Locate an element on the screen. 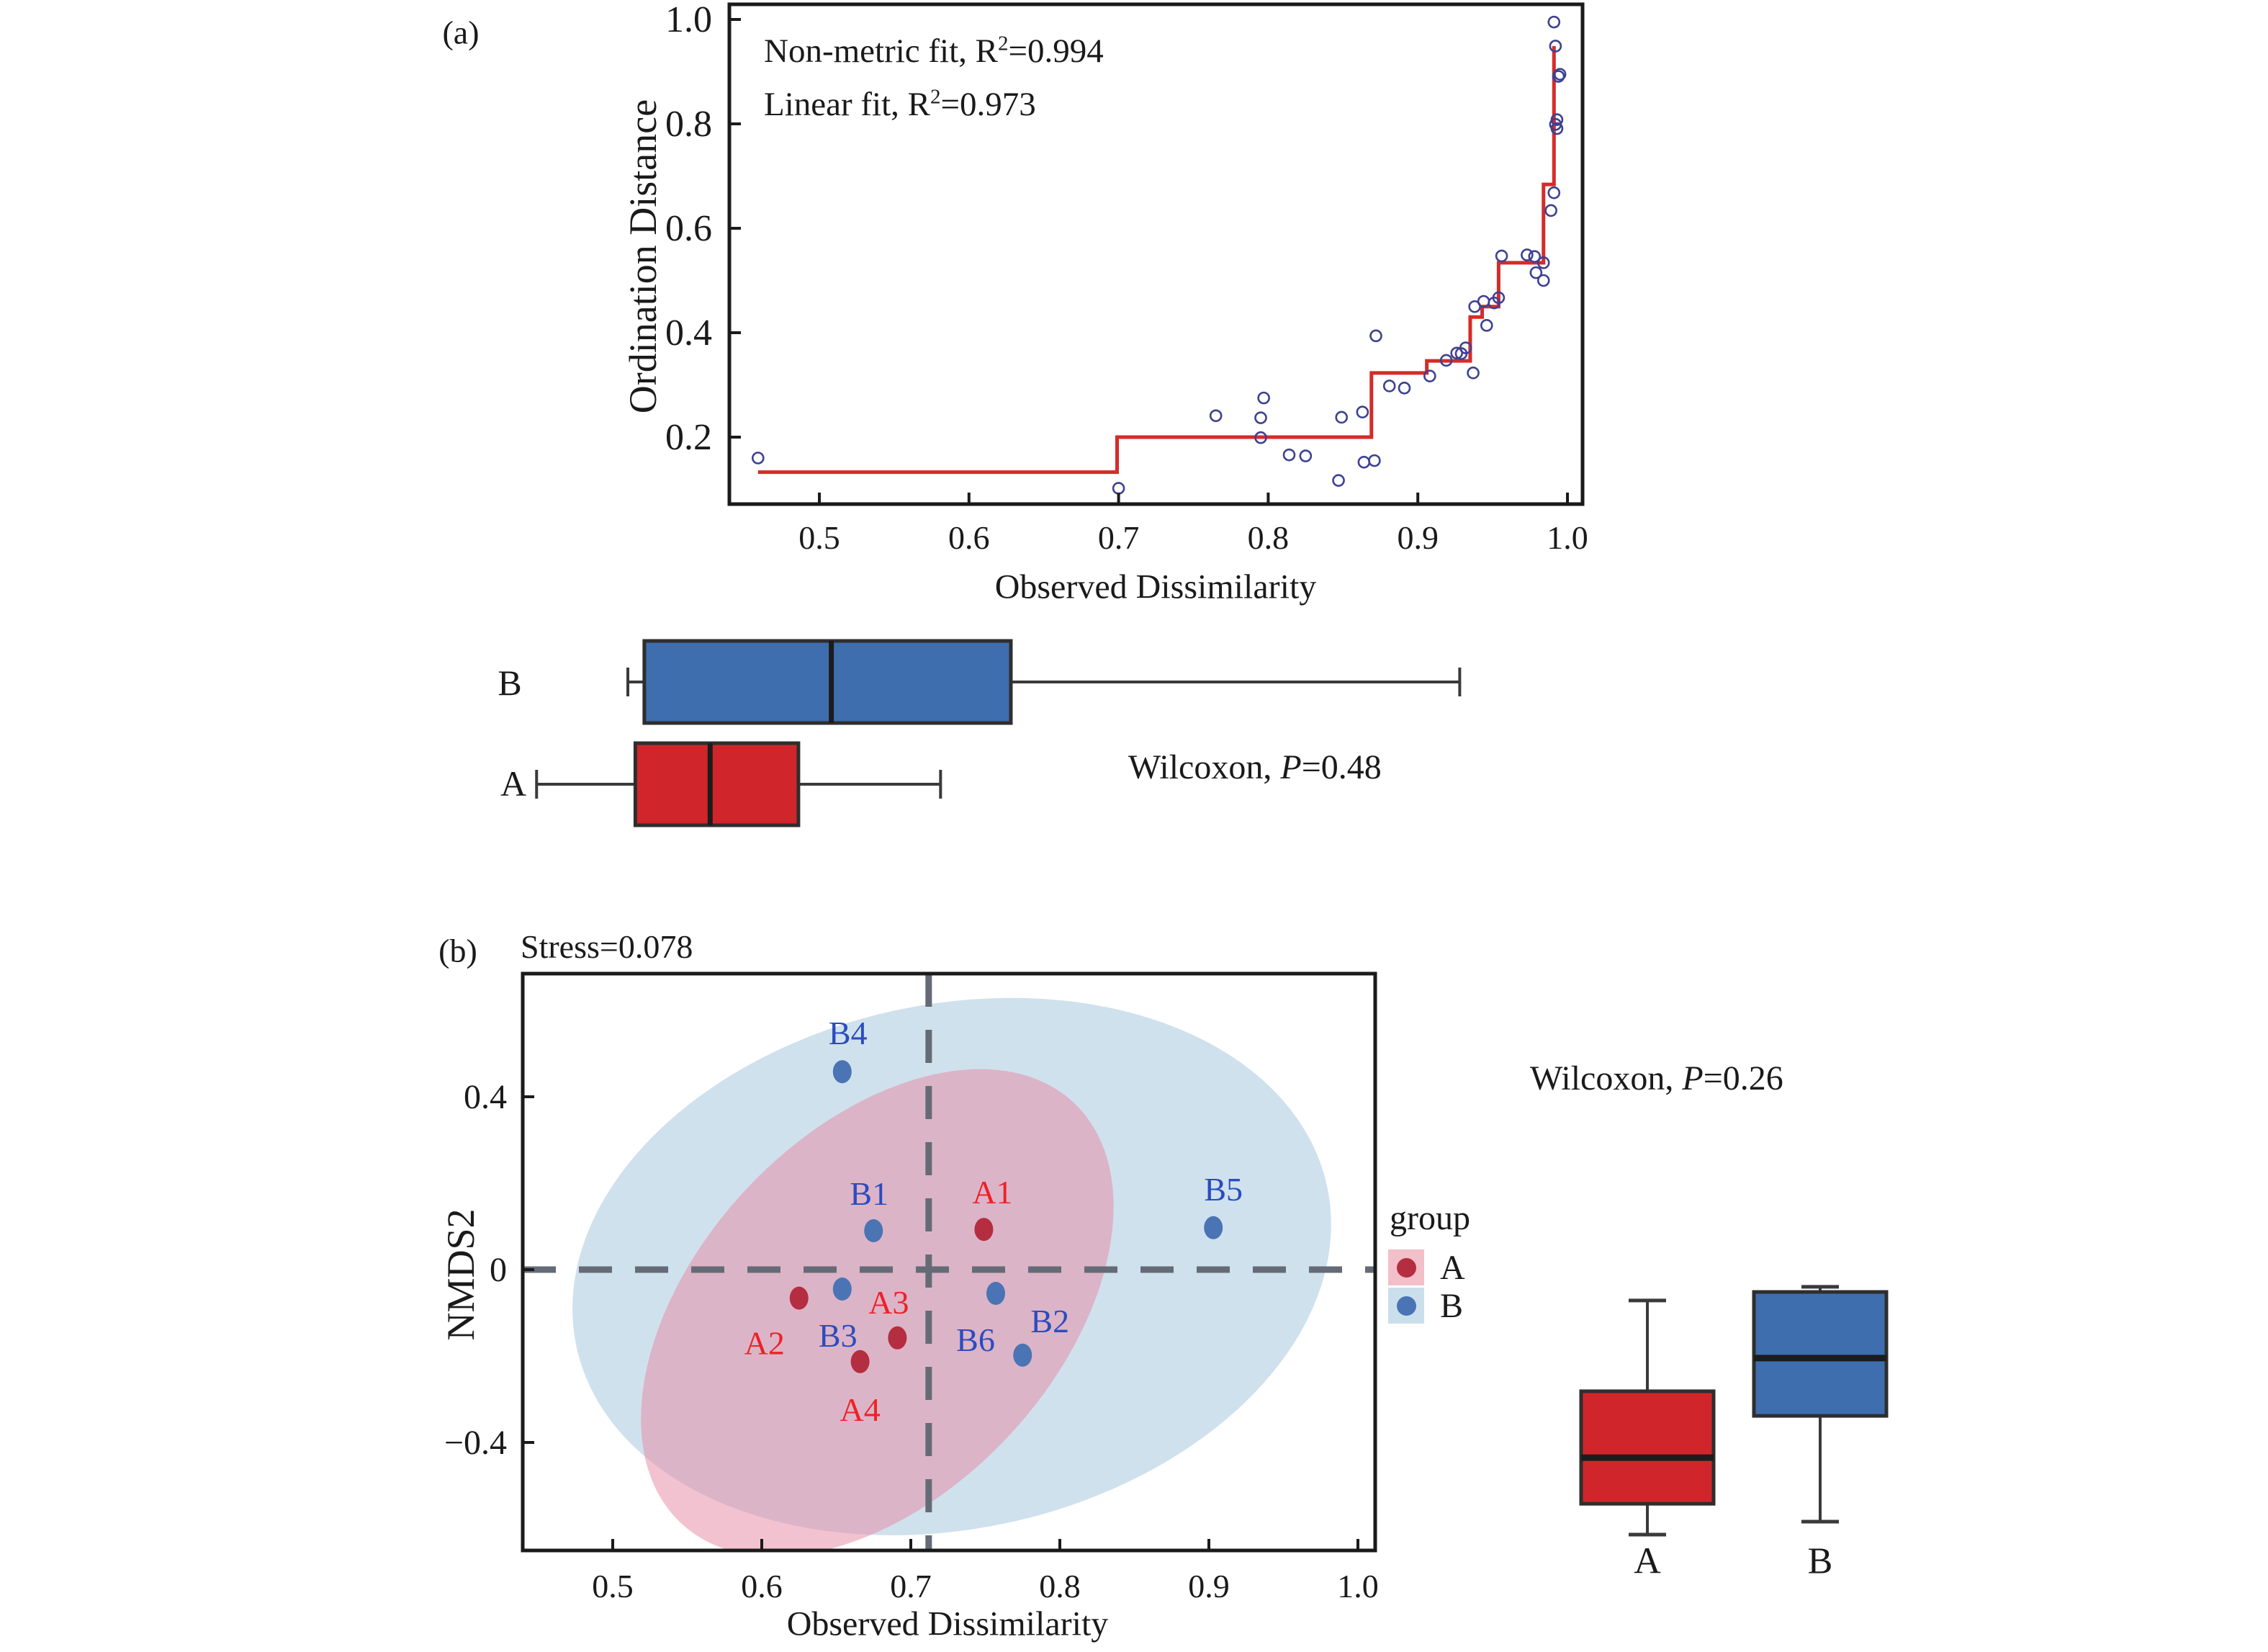 The height and width of the screenshot is (1652, 2268). nmds-point-label-B3: B3 is located at coordinates (838, 1335).